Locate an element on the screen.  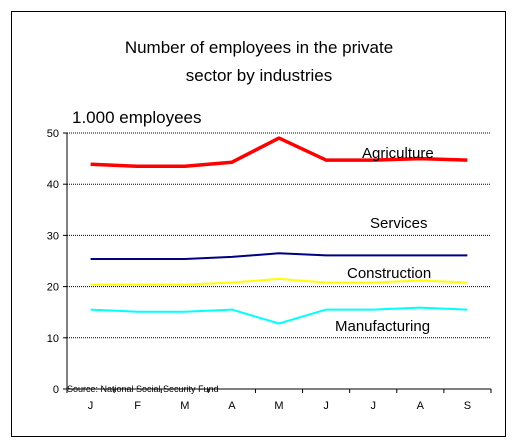
chart-title-line-1: Number of employees in the private is located at coordinates (259, 47).